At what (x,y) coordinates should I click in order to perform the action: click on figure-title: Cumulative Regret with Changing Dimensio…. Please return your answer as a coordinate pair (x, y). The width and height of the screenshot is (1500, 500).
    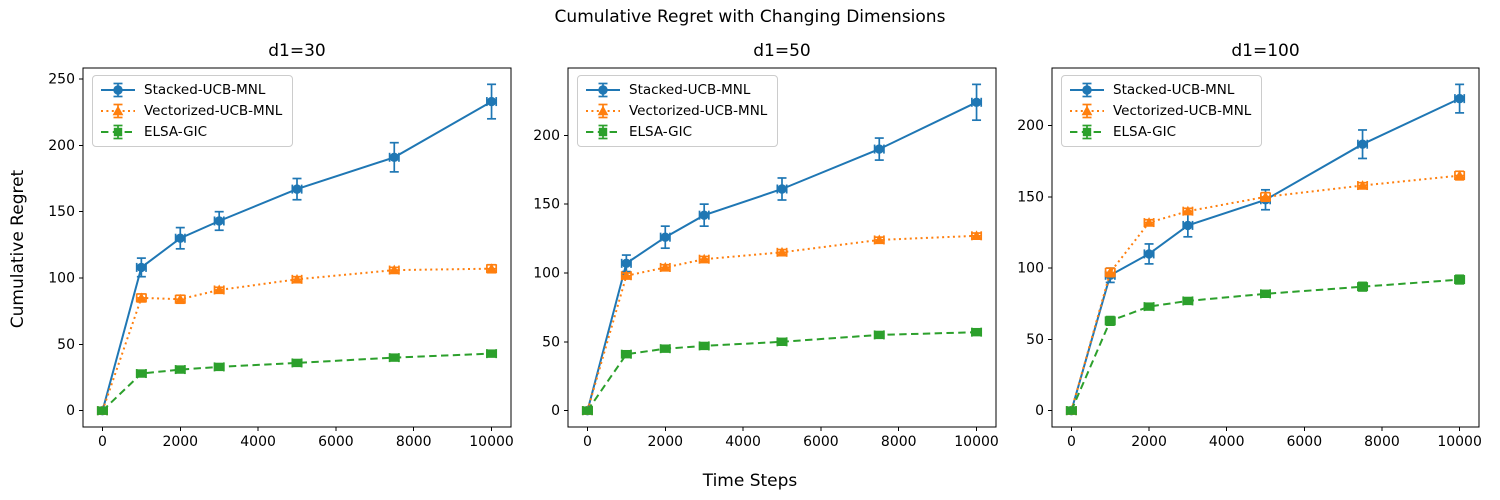
    Looking at the image, I should click on (750, 17).